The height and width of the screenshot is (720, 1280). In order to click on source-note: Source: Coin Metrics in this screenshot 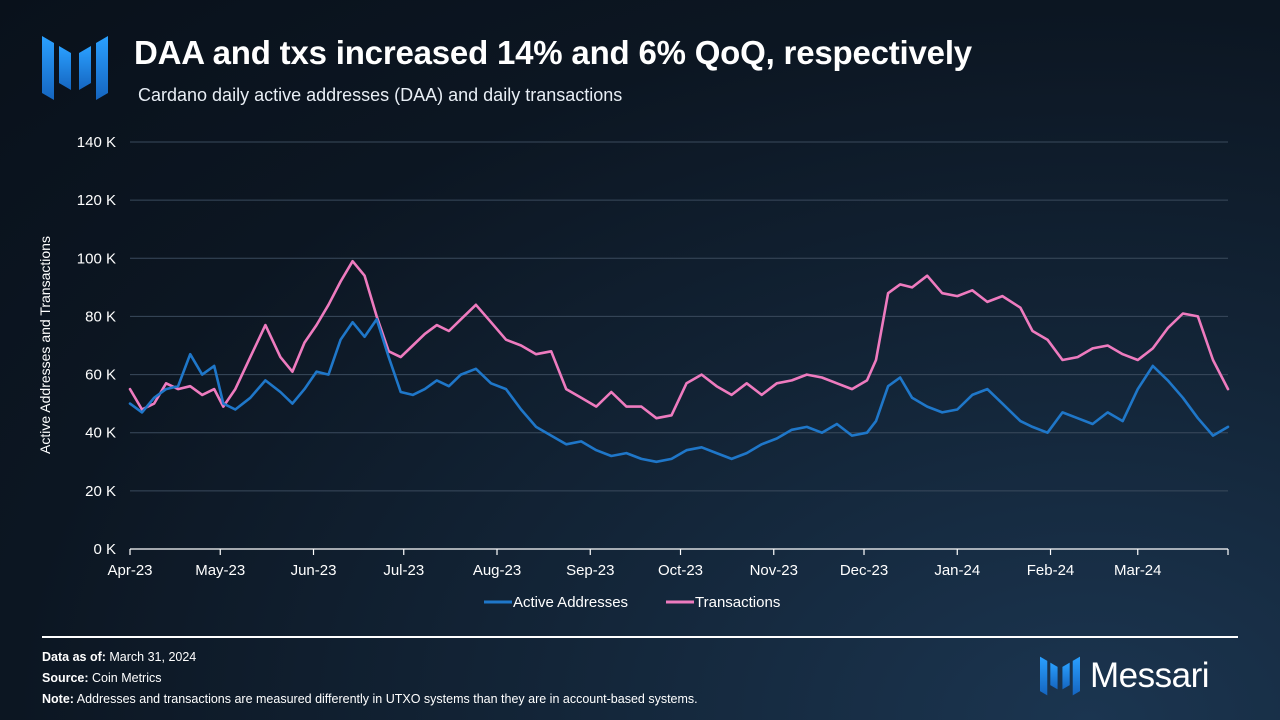, I will do `click(102, 678)`.